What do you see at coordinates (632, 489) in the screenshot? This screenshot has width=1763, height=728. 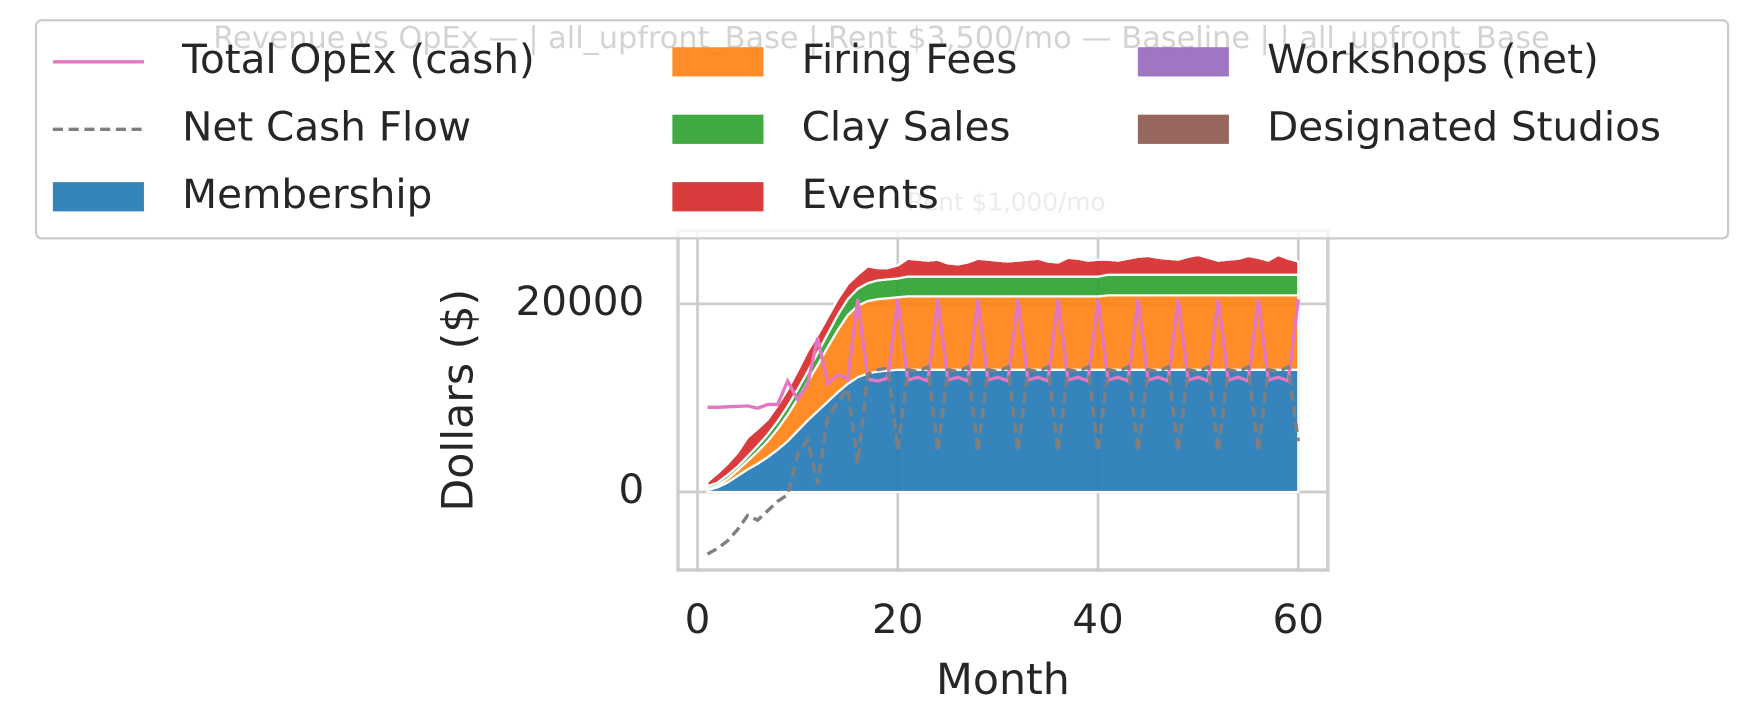 I see `y-tick-label: 0` at bounding box center [632, 489].